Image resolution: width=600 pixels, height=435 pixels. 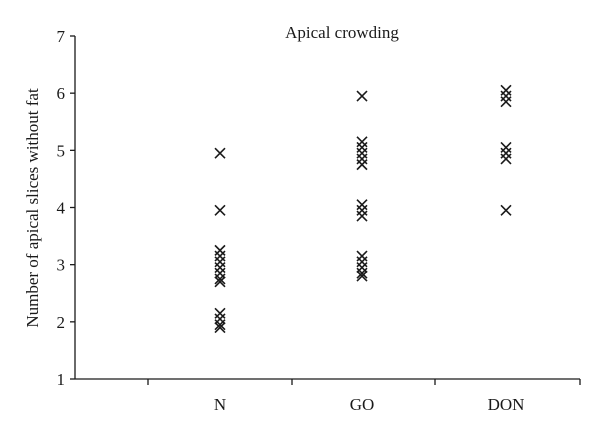 I want to click on y-axis-ticks: 1 2 3 4 5 6 7, so click(x=66, y=208).